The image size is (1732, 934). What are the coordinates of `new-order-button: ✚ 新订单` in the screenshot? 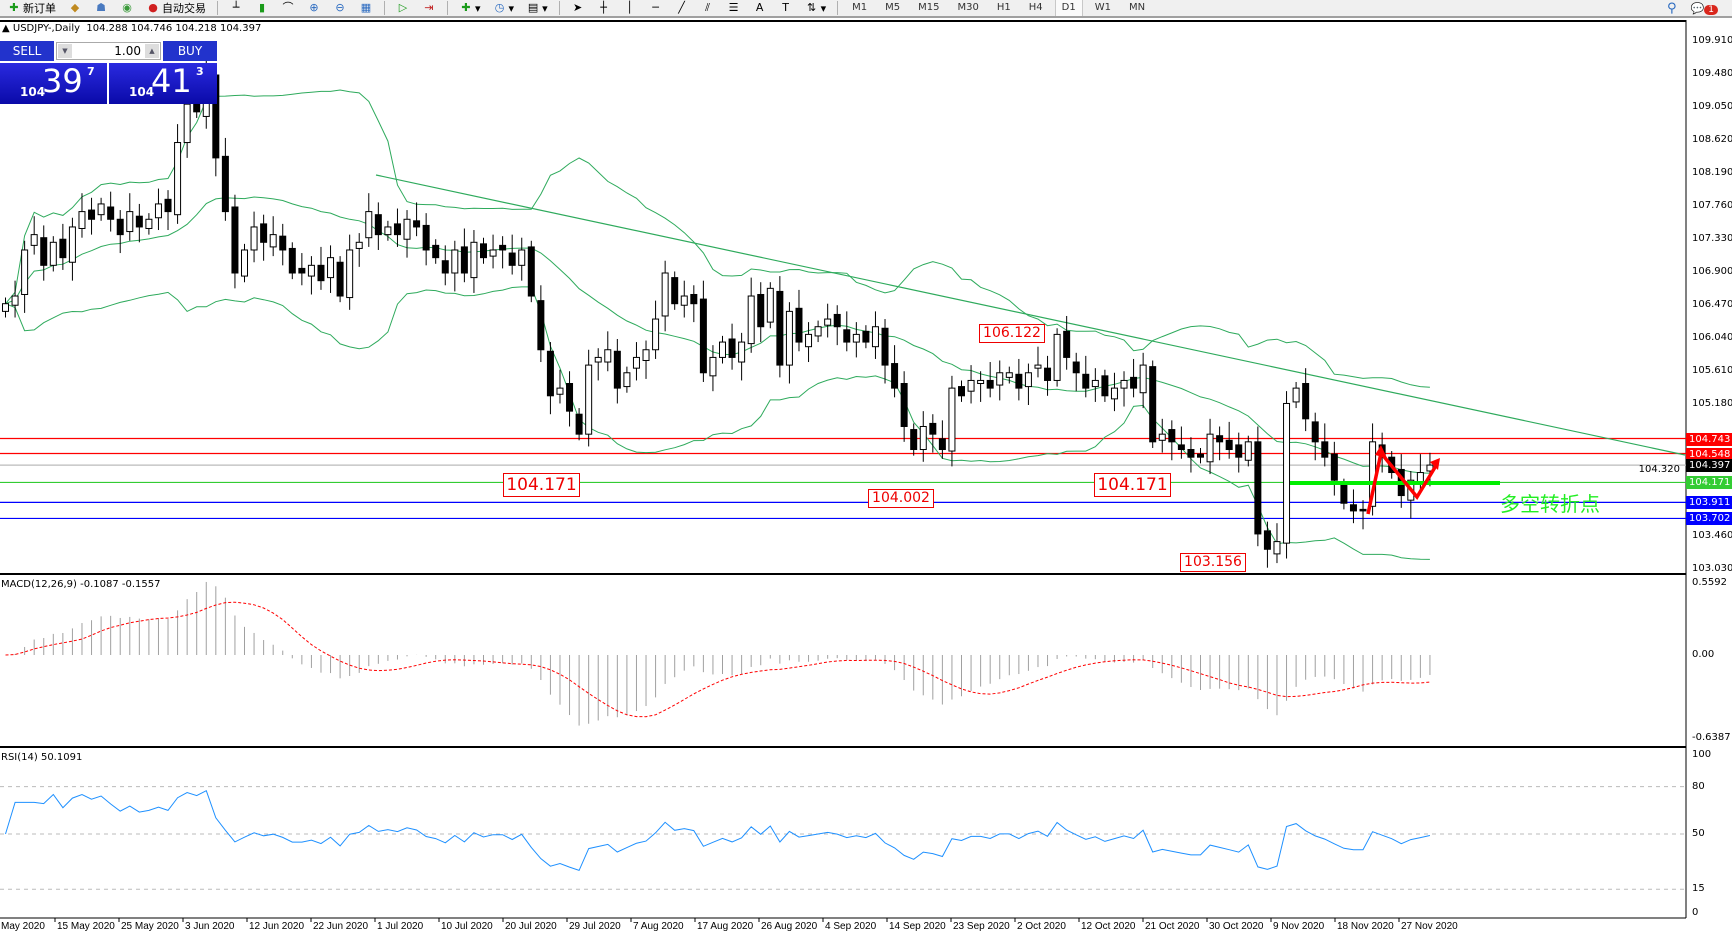 It's located at (31, 8).